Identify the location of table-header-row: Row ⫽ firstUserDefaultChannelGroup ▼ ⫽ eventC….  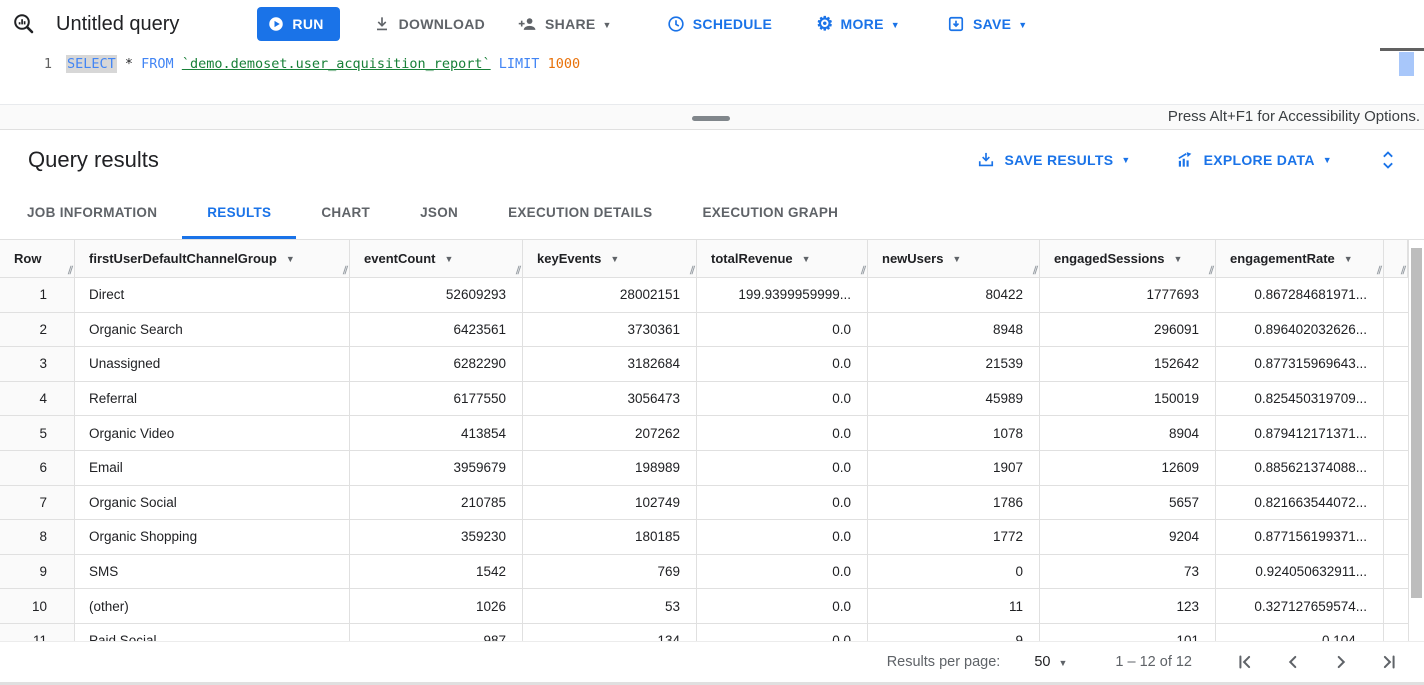
(712, 259).